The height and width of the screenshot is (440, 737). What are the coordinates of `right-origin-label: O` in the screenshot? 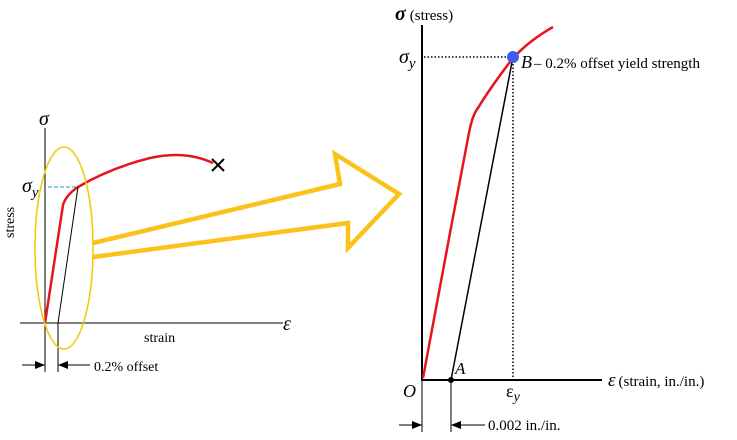 It's located at (409, 391).